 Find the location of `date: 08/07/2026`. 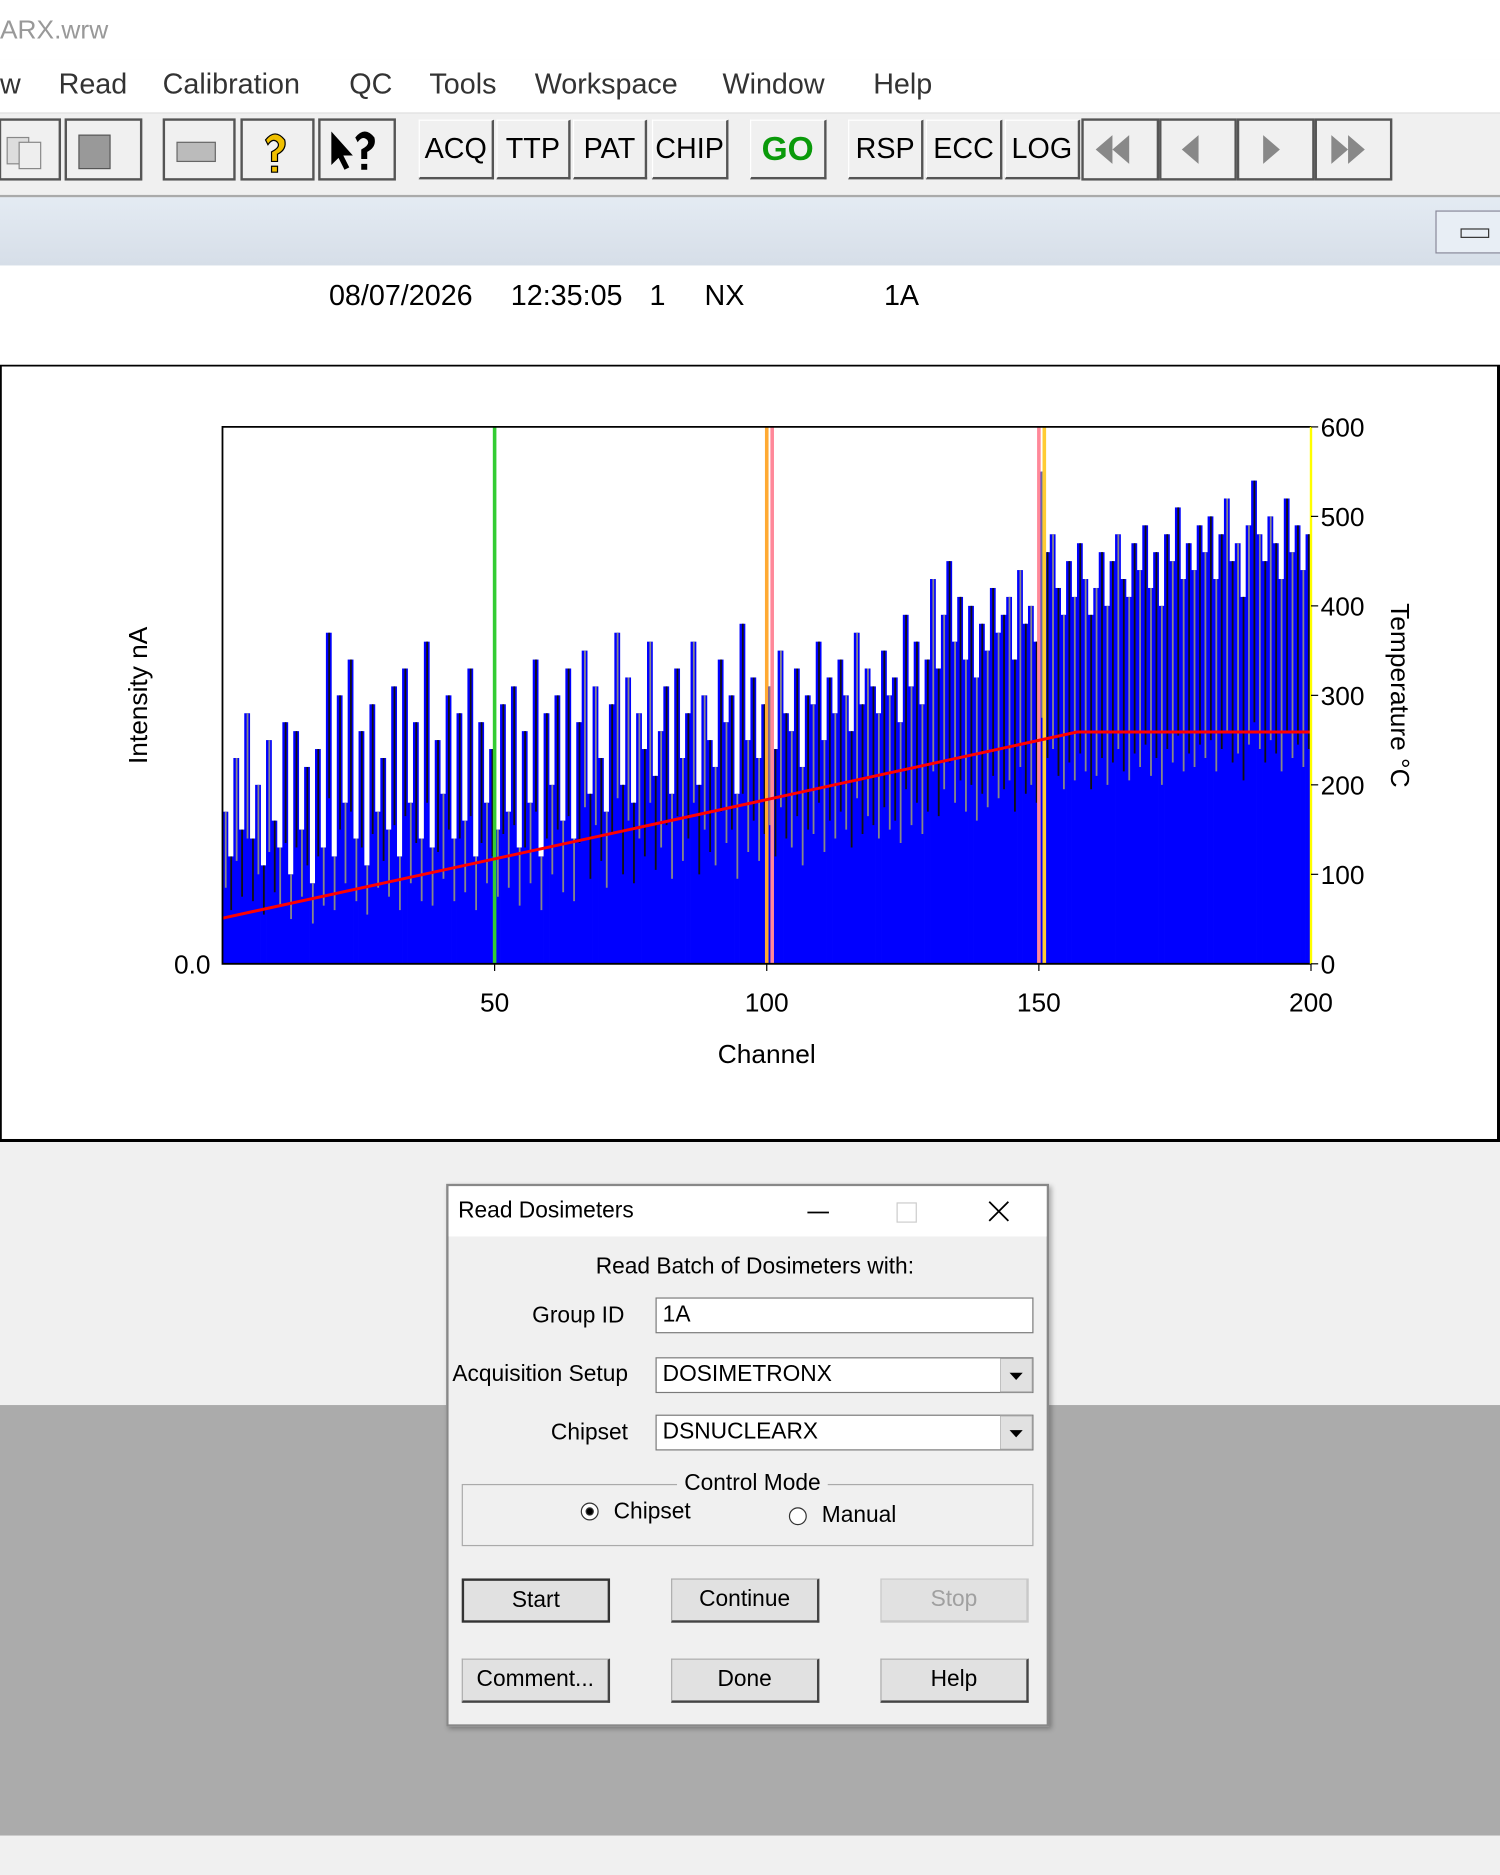

date: 08/07/2026 is located at coordinates (400, 296).